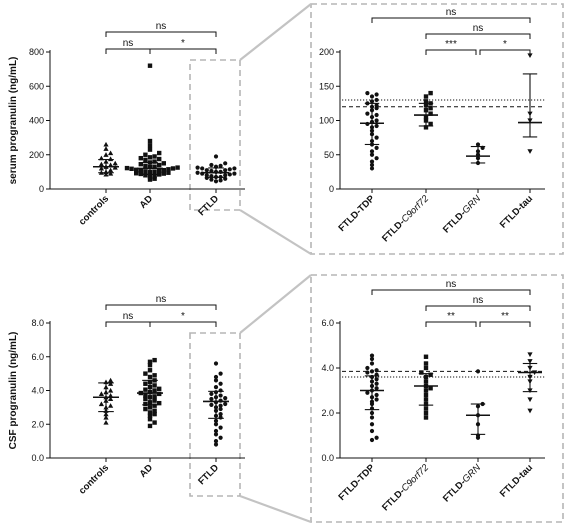  I want to click on y-tick-label: 8.0, so click(37, 323).